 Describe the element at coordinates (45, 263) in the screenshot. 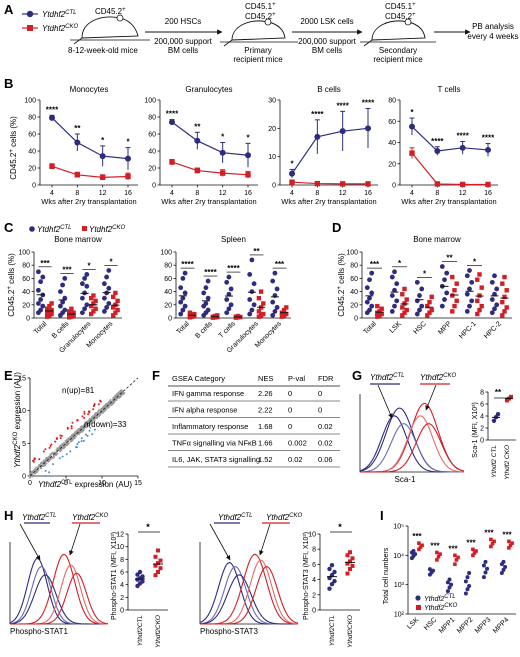

I see `panel-c-sig: ***` at that location.